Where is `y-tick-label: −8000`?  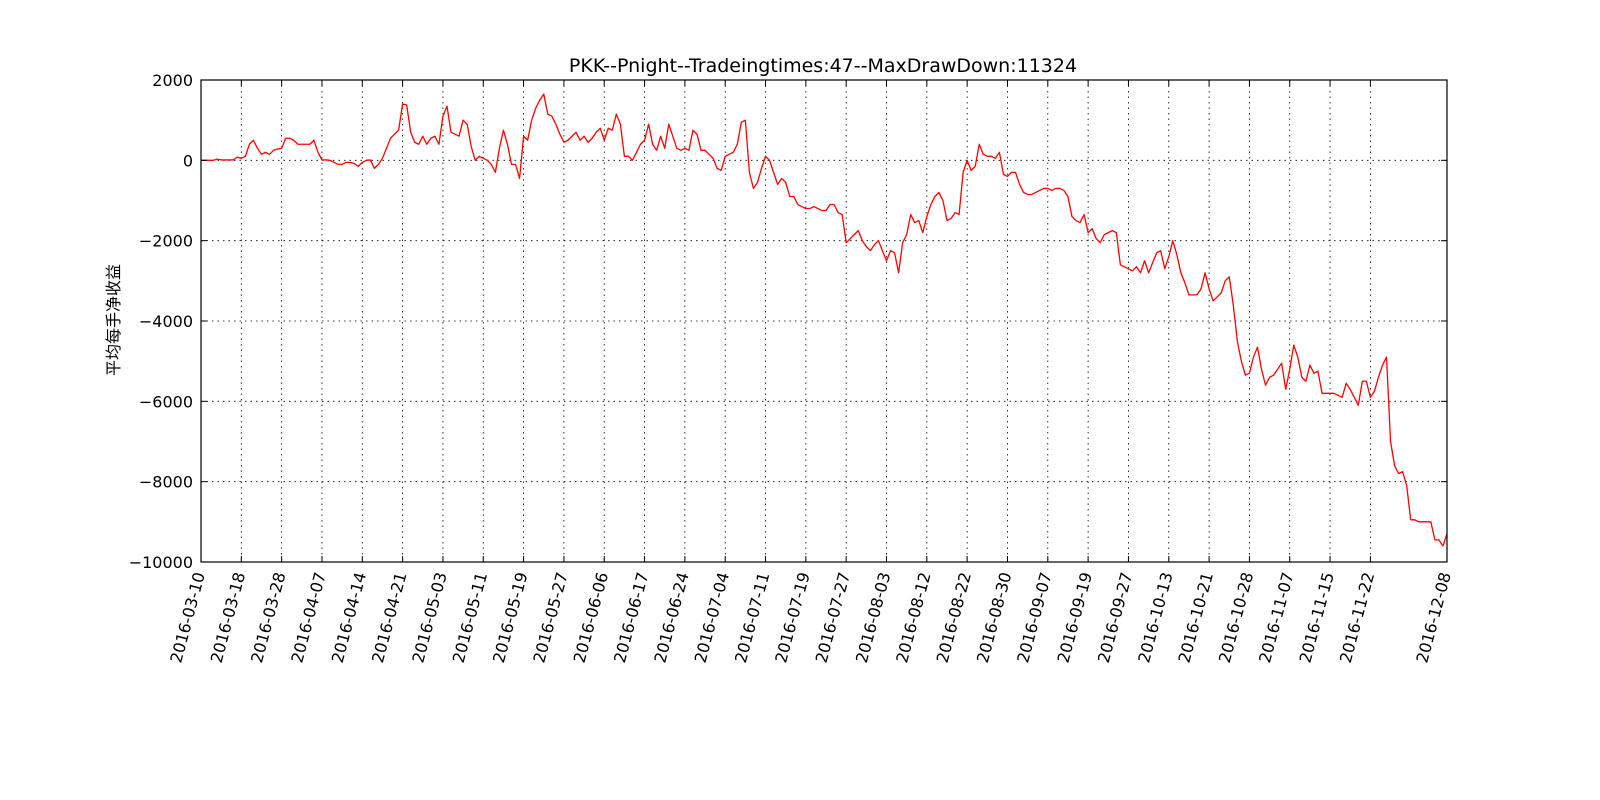
y-tick-label: −8000 is located at coordinates (166, 482).